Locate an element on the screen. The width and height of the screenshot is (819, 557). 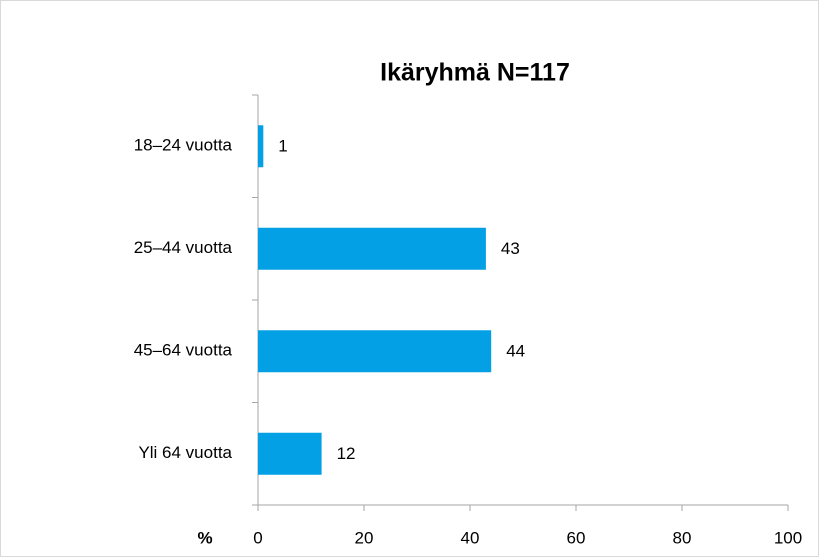
x-tick-label: 80 is located at coordinates (682, 537).